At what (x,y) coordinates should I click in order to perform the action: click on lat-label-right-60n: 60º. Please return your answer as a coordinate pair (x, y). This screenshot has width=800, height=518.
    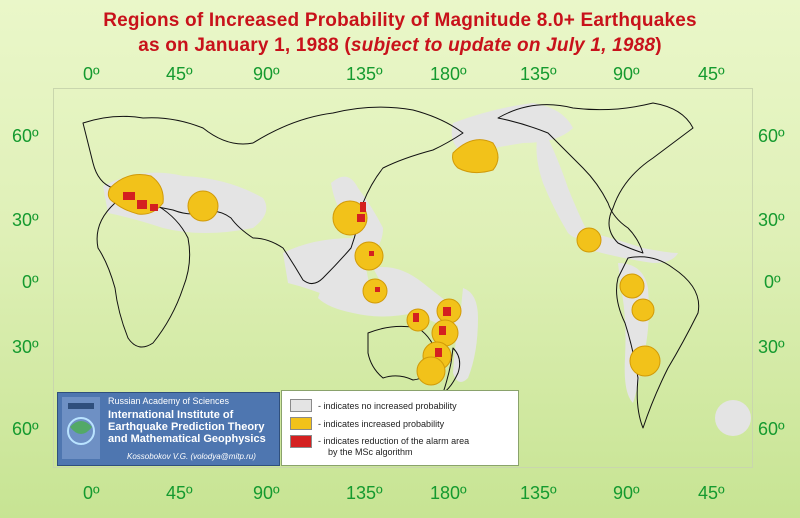
    Looking at the image, I should click on (771, 136).